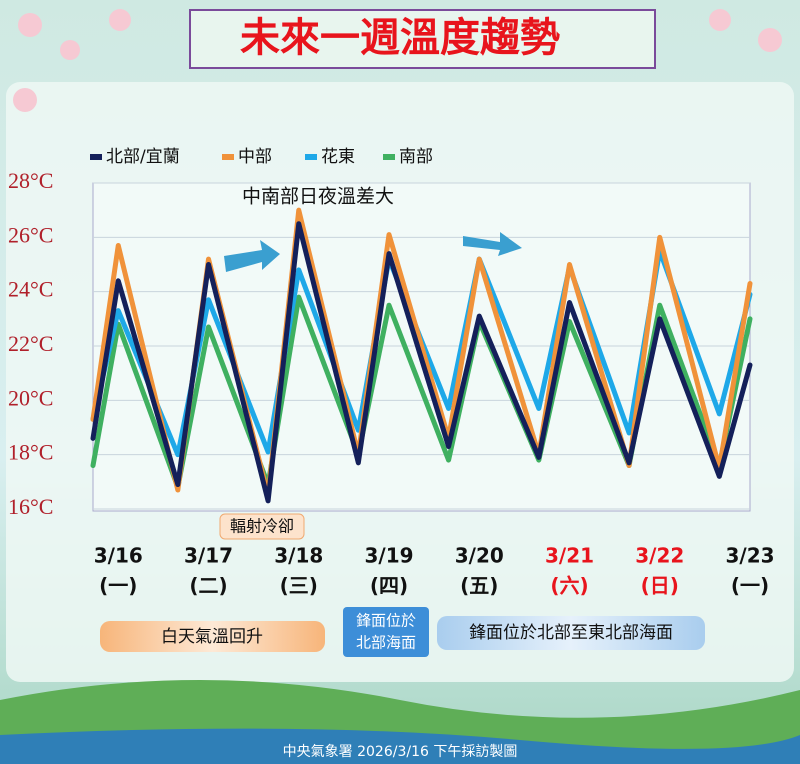 This screenshot has height=764, width=800. I want to click on x-tick-weekday: (四), so click(389, 586).